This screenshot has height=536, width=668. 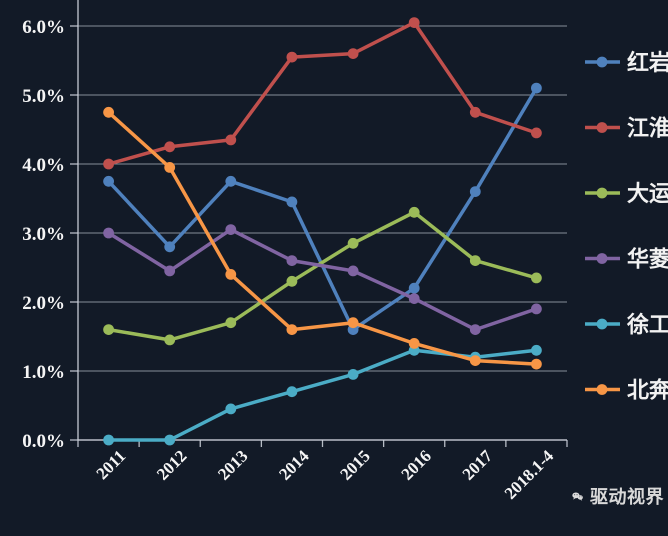 What do you see at coordinates (43, 234) in the screenshot?
I see `y-axis-label: 3.0%` at bounding box center [43, 234].